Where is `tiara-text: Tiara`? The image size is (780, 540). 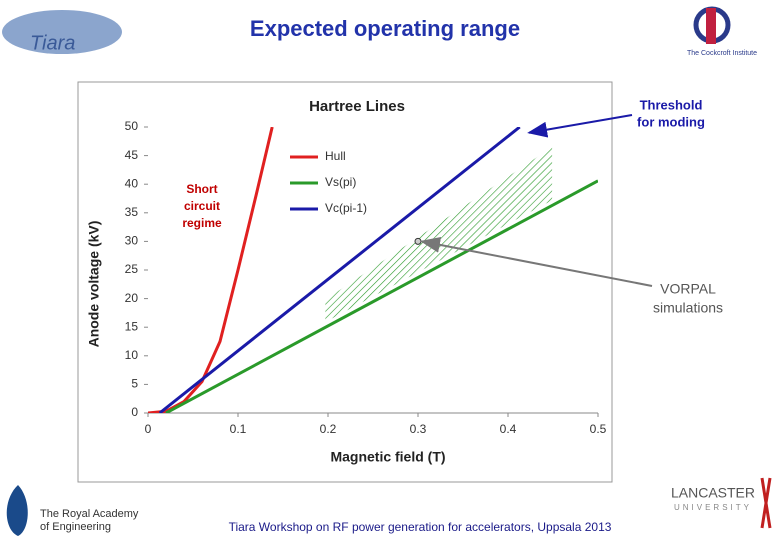
tiara-text: Tiara is located at coordinates (52, 43).